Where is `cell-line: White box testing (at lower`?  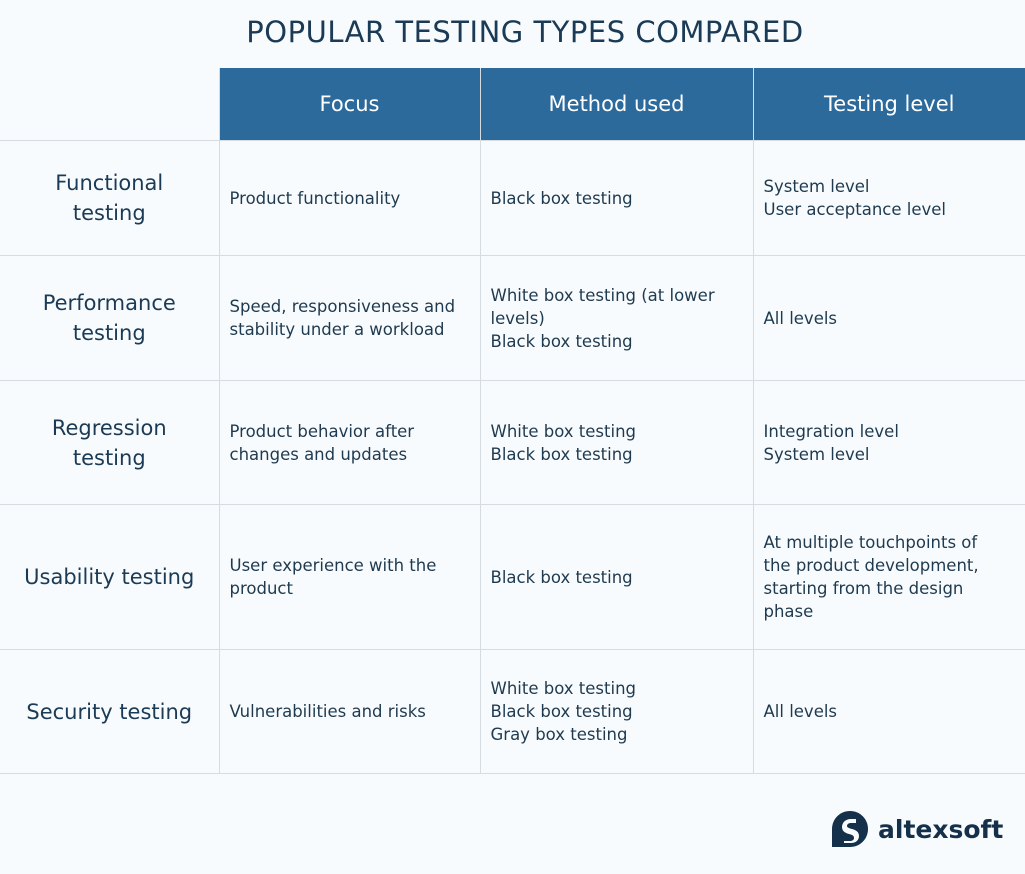
cell-line: White box testing (at lower is located at coordinates (602, 295).